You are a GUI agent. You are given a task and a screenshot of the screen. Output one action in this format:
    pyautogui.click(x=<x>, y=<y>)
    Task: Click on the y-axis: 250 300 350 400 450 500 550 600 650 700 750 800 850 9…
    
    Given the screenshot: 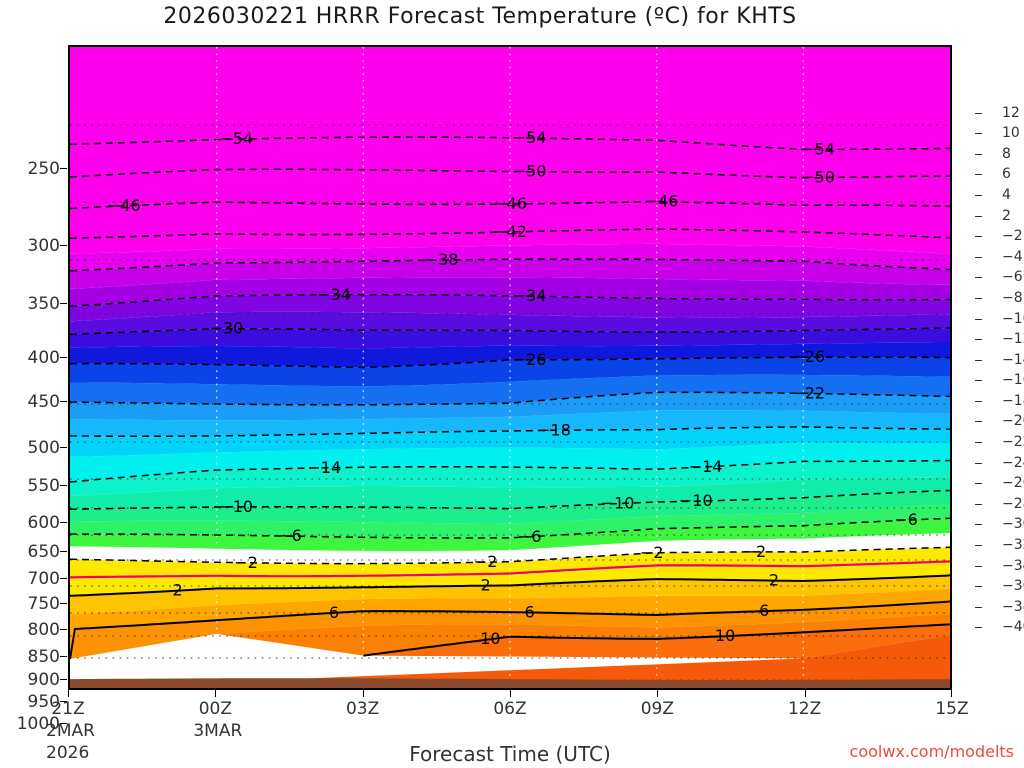 What is the action you would take?
    pyautogui.click(x=33, y=389)
    